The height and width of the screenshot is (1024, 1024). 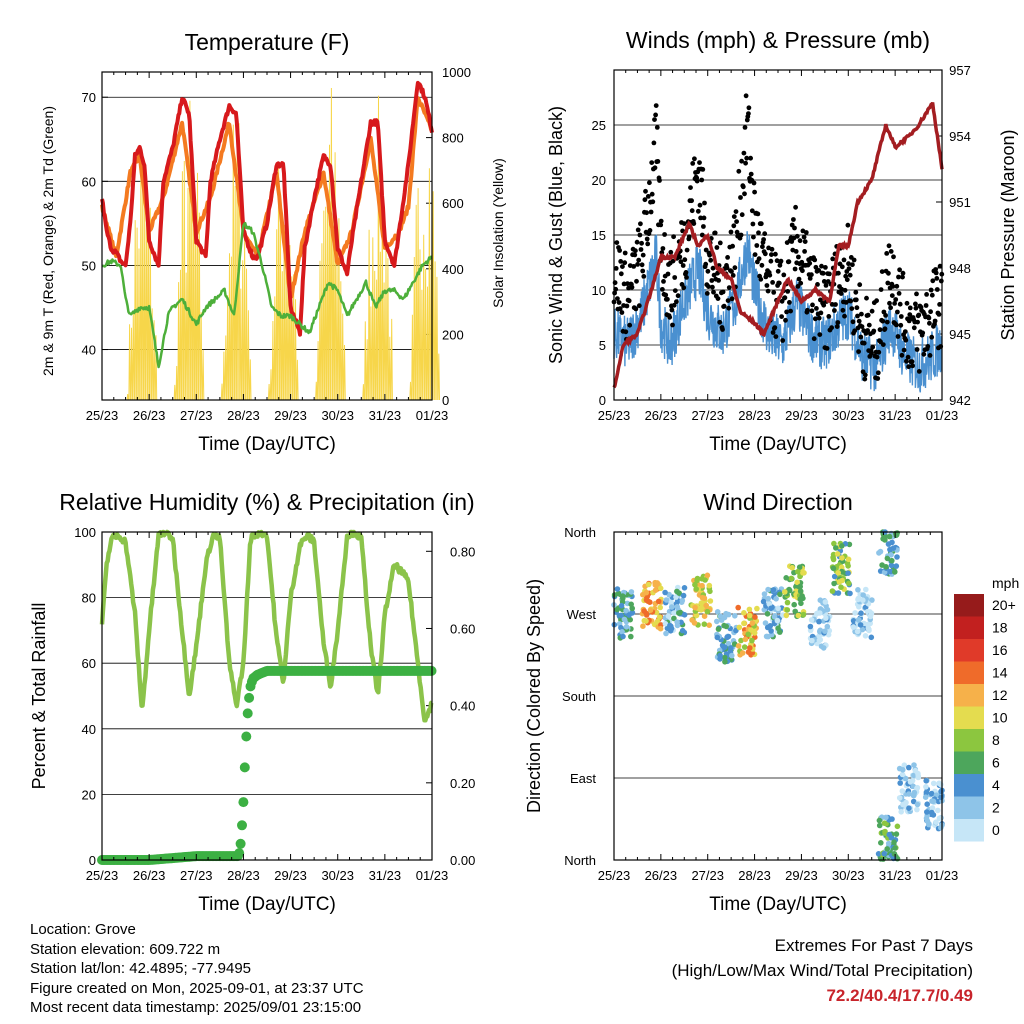 What do you see at coordinates (196, 875) in the screenshot?
I see `x-tick-label: 27/23` at bounding box center [196, 875].